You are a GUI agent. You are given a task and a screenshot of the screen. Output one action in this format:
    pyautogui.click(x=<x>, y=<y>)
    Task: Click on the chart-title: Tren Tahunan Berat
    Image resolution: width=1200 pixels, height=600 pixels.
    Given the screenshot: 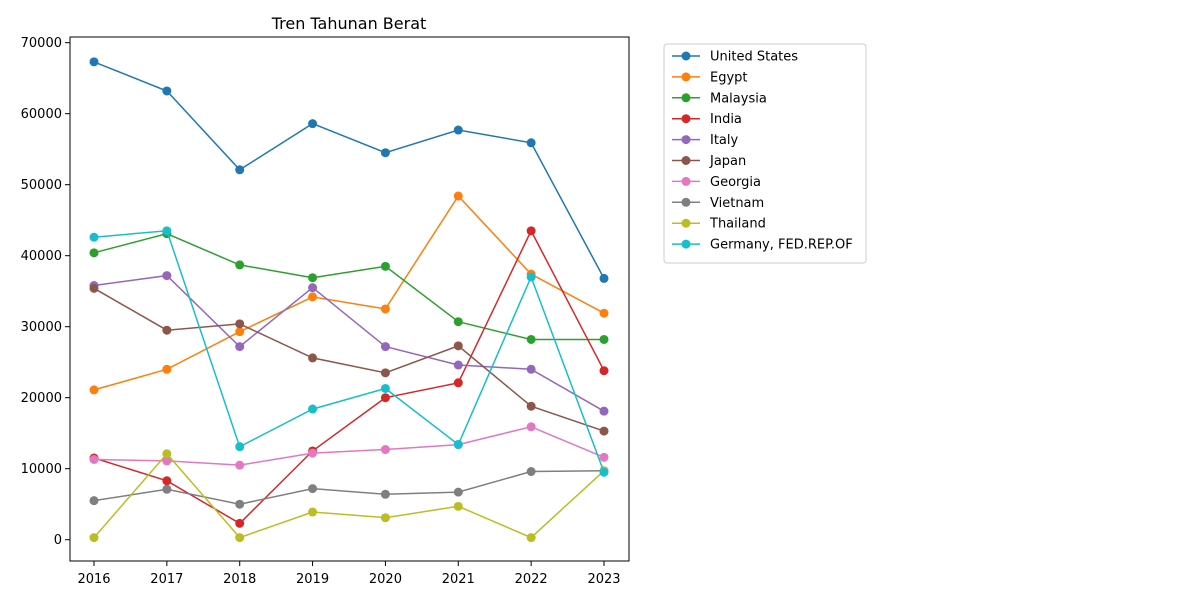 What is the action you would take?
    pyautogui.click(x=349, y=23)
    